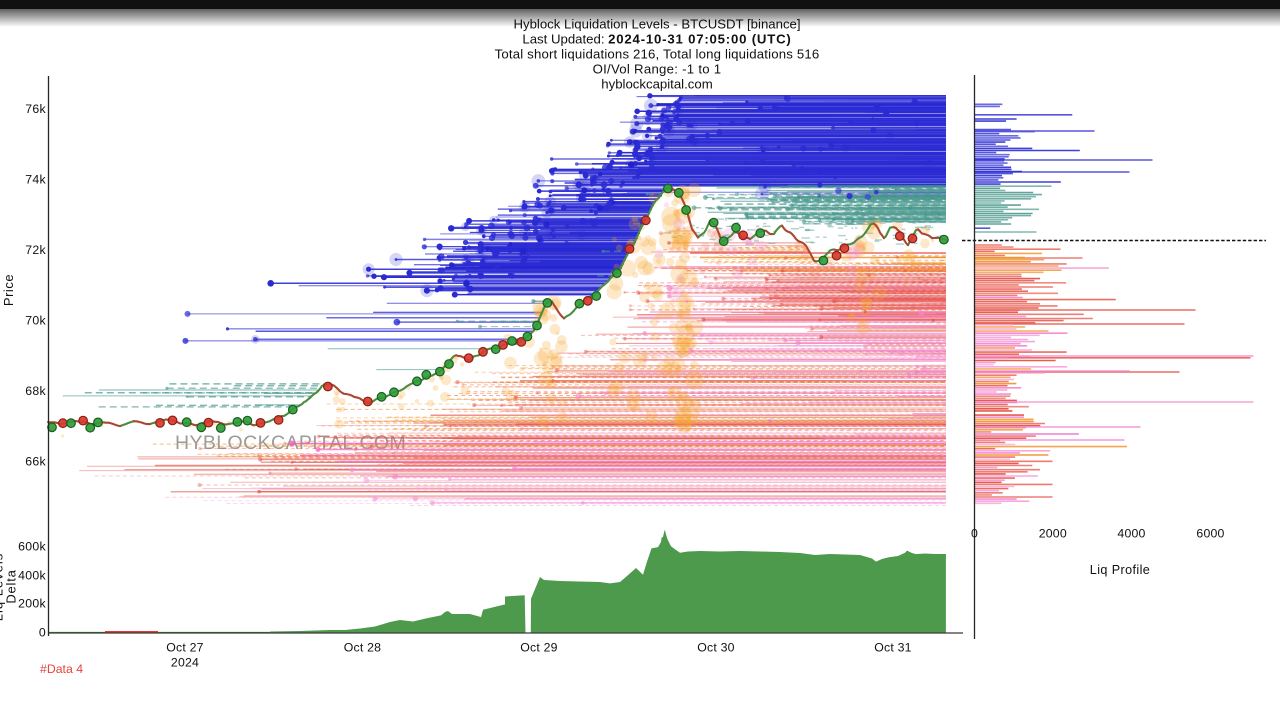 This screenshot has height=705, width=1280. What do you see at coordinates (32, 546) in the screenshot?
I see `svg-text: 600k` at bounding box center [32, 546].